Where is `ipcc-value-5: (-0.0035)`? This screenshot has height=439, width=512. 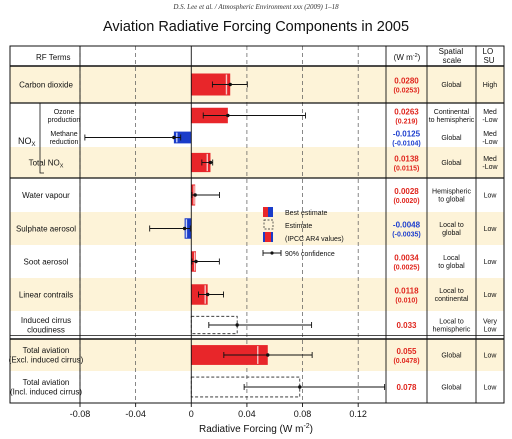
ipcc-value-5: (-0.0035) is located at coordinates (406, 235).